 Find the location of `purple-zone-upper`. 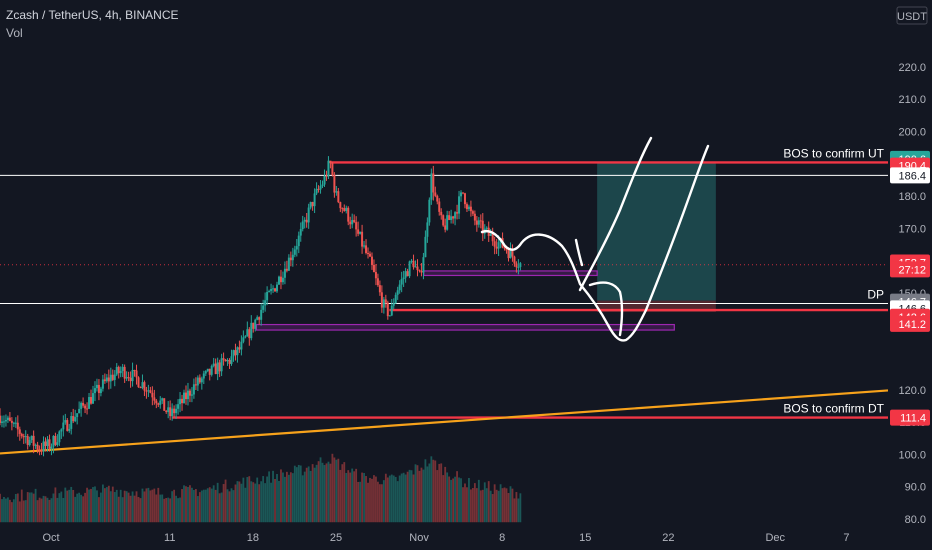

purple-zone-upper is located at coordinates (510, 273).